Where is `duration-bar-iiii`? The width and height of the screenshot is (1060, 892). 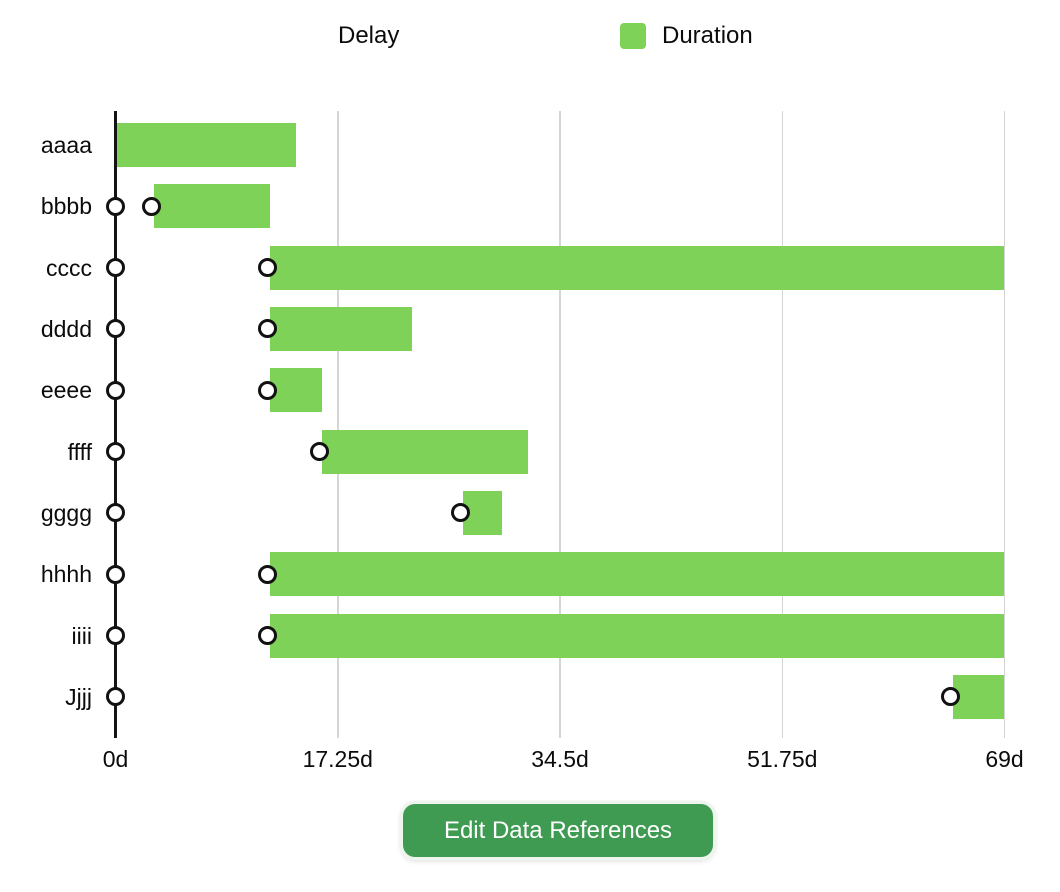
duration-bar-iiii is located at coordinates (637, 635).